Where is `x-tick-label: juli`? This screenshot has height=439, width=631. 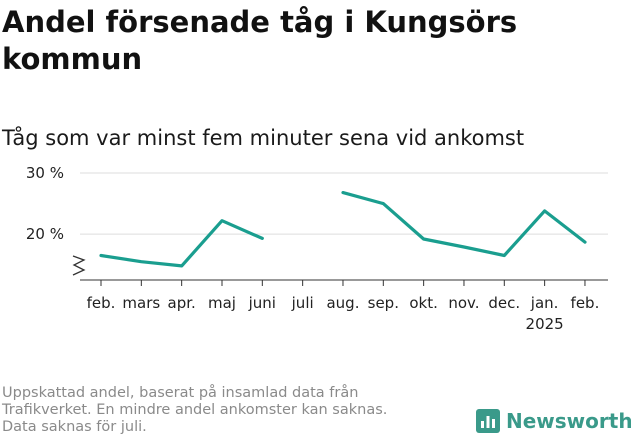
x-tick-label: juli is located at coordinates (302, 303).